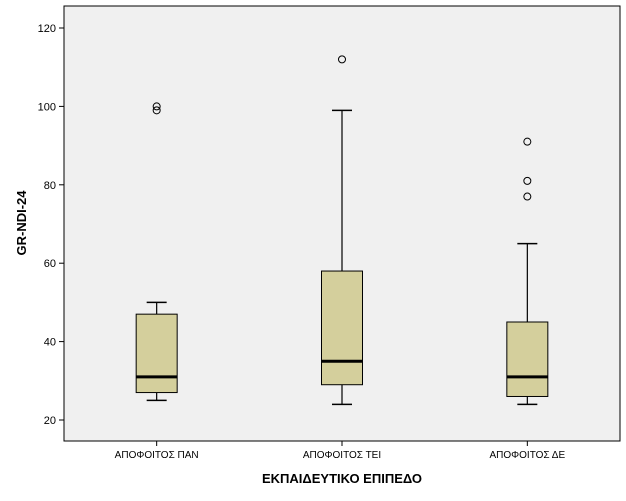 This screenshot has width=626, height=501. I want to click on x-tick-label: ΑΠΟΦΟΙΤΟΣ ΔΕ, so click(527, 455).